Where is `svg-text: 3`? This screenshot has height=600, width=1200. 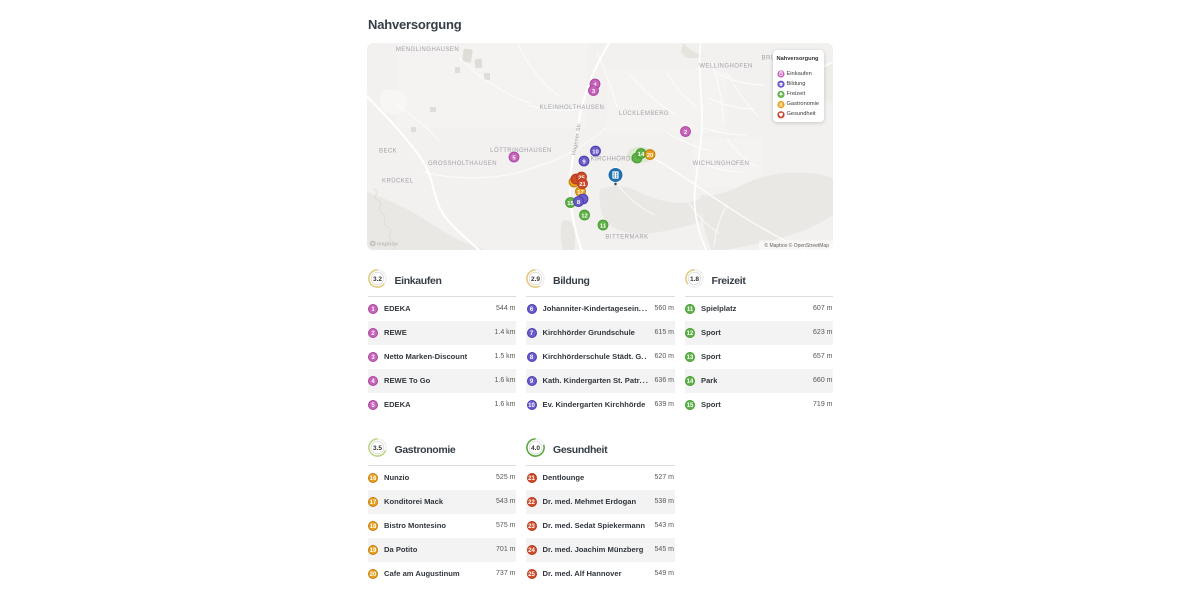
svg-text: 3 is located at coordinates (594, 92).